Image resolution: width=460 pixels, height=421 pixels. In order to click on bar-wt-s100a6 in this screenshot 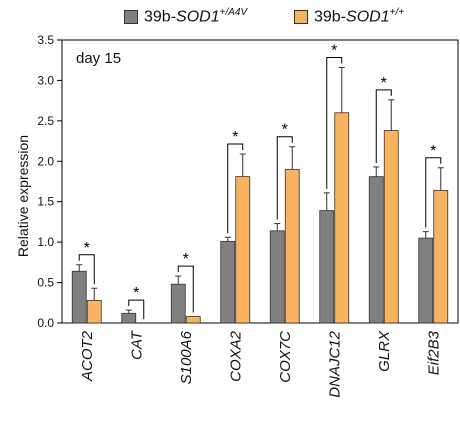, I will do `click(193, 320)`.